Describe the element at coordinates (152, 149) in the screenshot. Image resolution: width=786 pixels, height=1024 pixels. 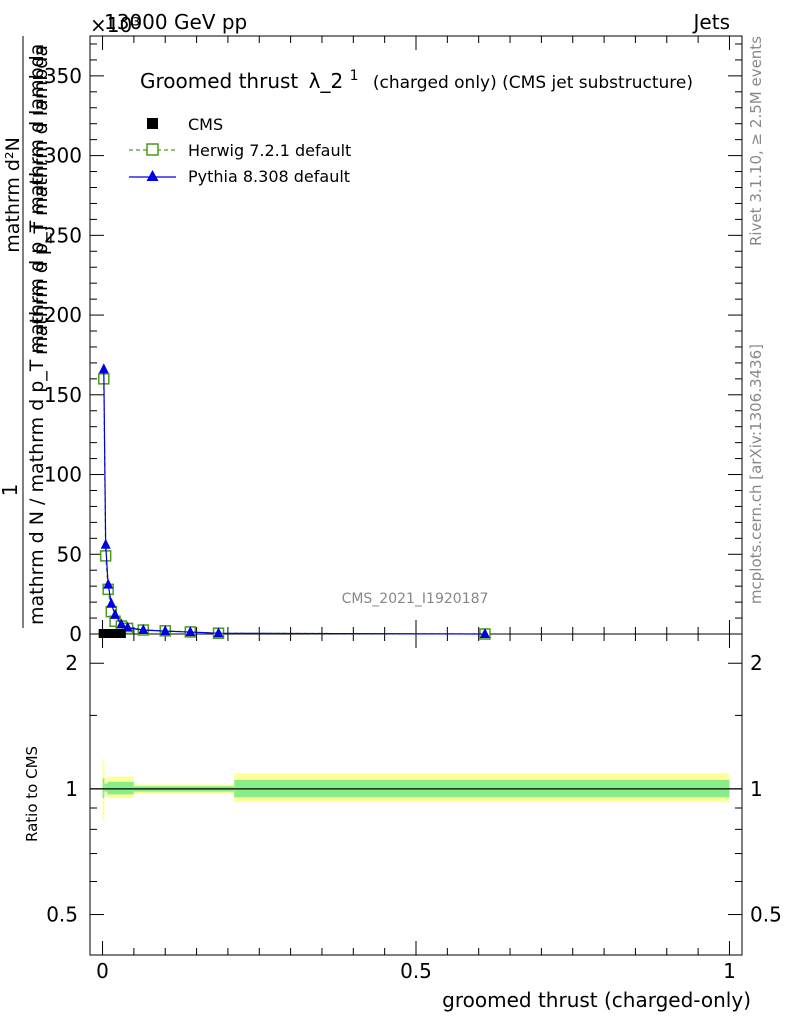
I see `legend-herwig-marker` at that location.